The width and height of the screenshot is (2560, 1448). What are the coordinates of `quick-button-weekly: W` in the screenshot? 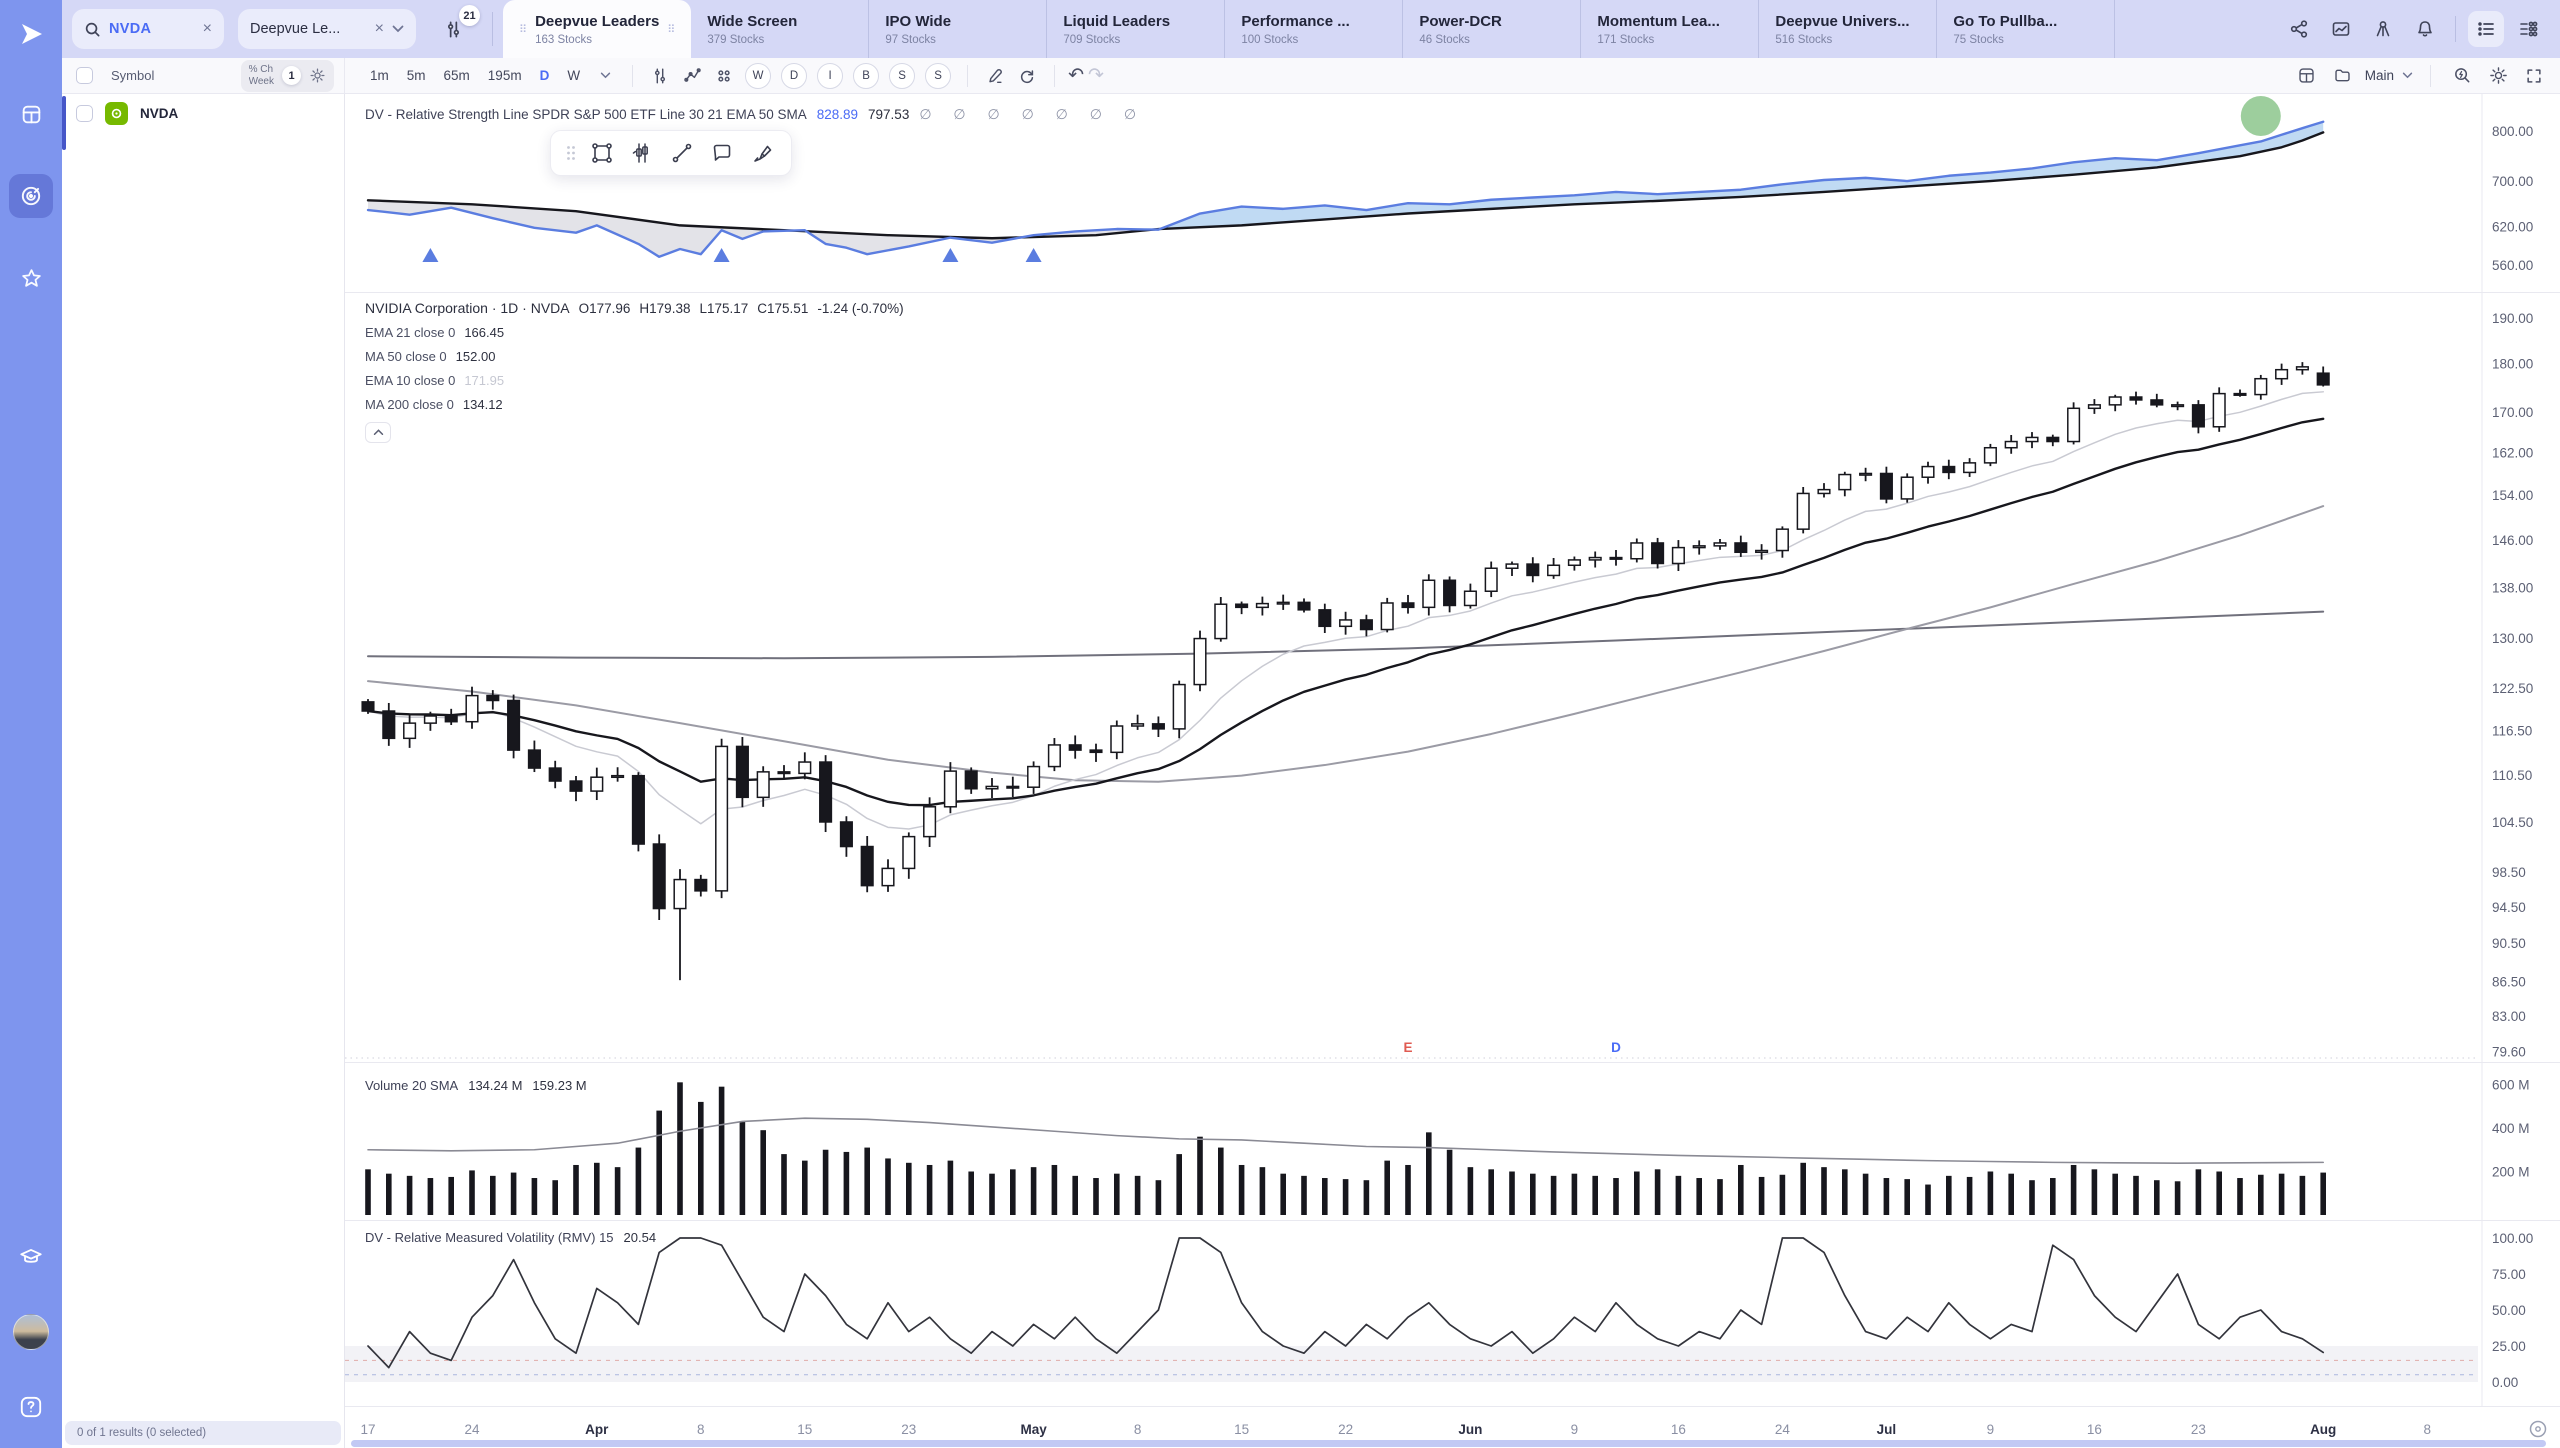 It's located at (758, 75).